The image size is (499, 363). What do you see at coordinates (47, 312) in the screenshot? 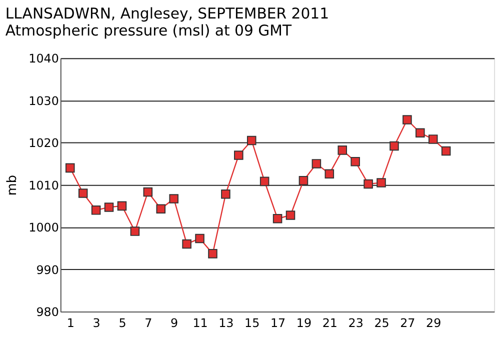
I see `y-tick-label: 980` at bounding box center [47, 312].